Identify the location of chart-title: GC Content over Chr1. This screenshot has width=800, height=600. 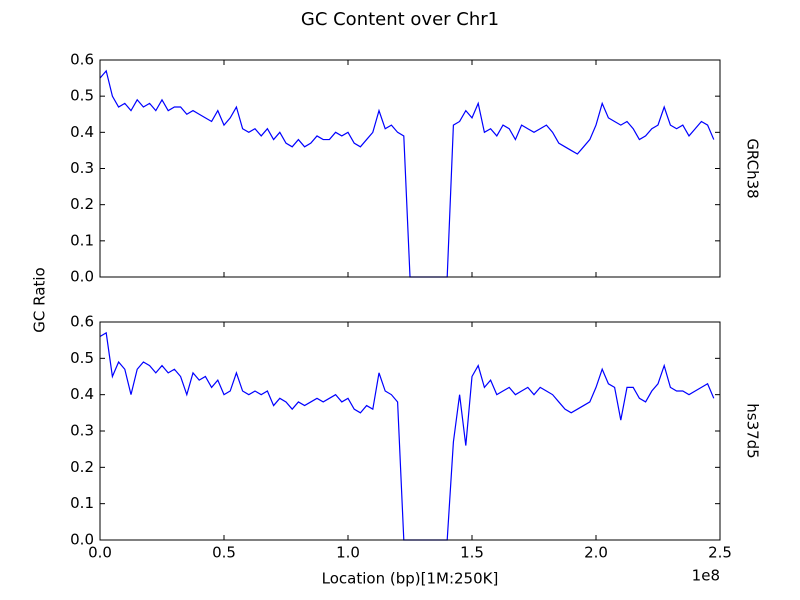
(400, 19).